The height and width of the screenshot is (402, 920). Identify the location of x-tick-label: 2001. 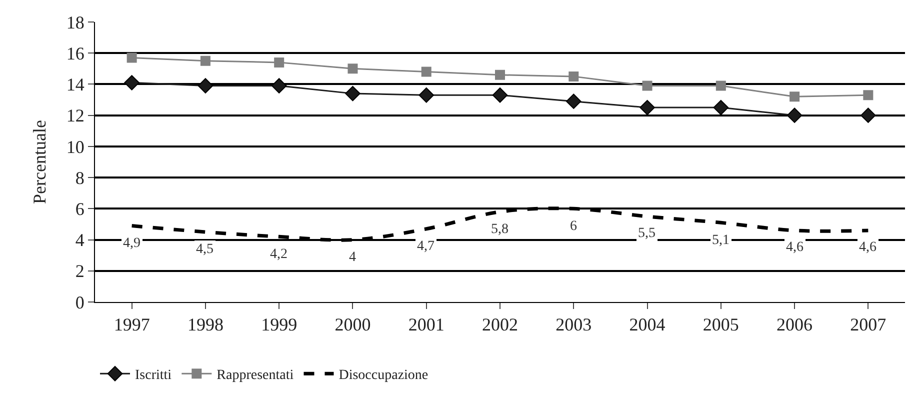
(426, 324).